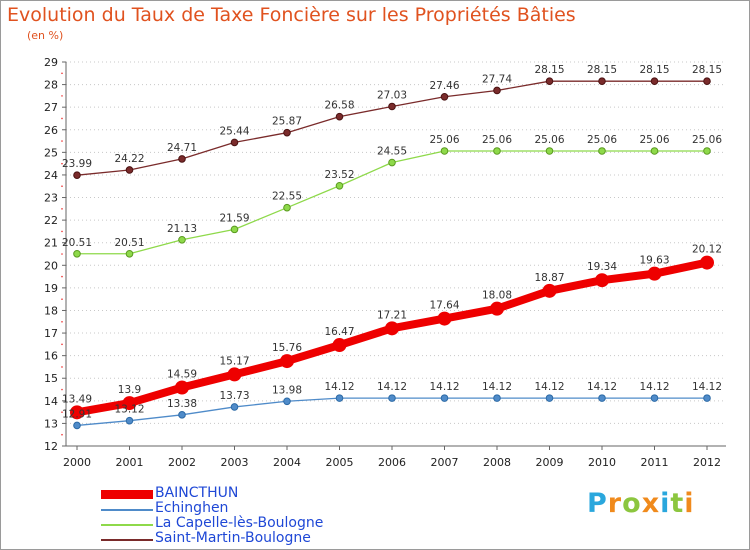 The image size is (750, 550). I want to click on x-tick-label: 2012, so click(707, 462).